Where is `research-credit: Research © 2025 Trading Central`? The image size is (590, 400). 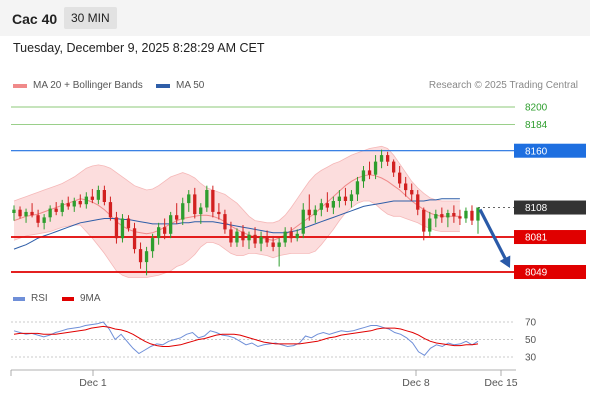
research-credit: Research © 2025 Trading Central is located at coordinates (503, 85).